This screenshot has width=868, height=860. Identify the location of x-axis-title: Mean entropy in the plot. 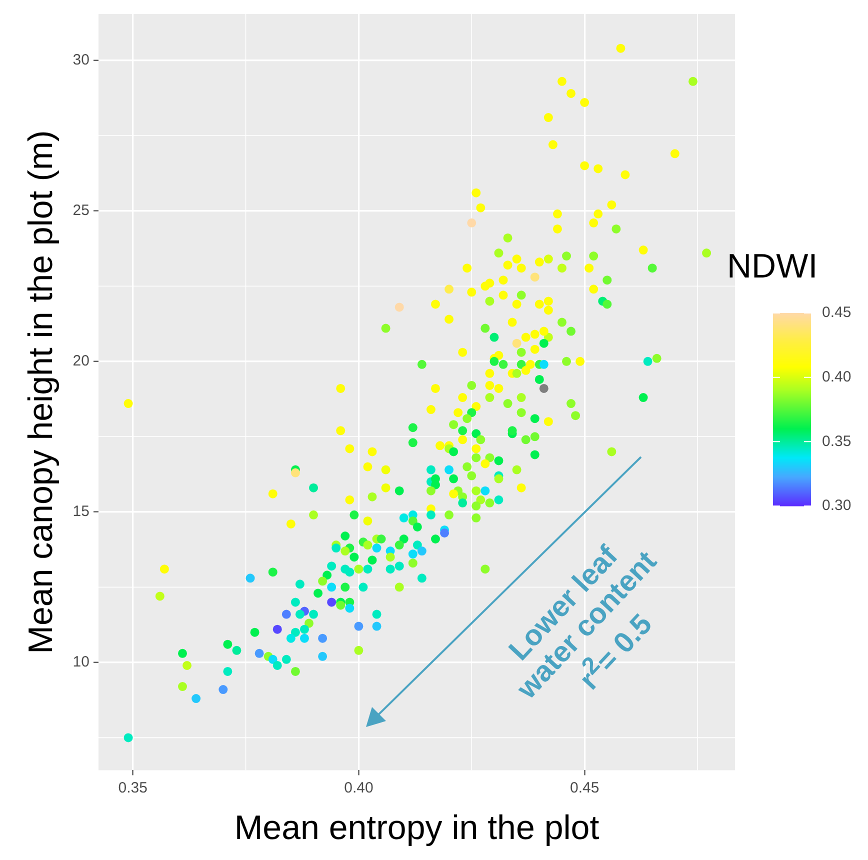
(417, 827).